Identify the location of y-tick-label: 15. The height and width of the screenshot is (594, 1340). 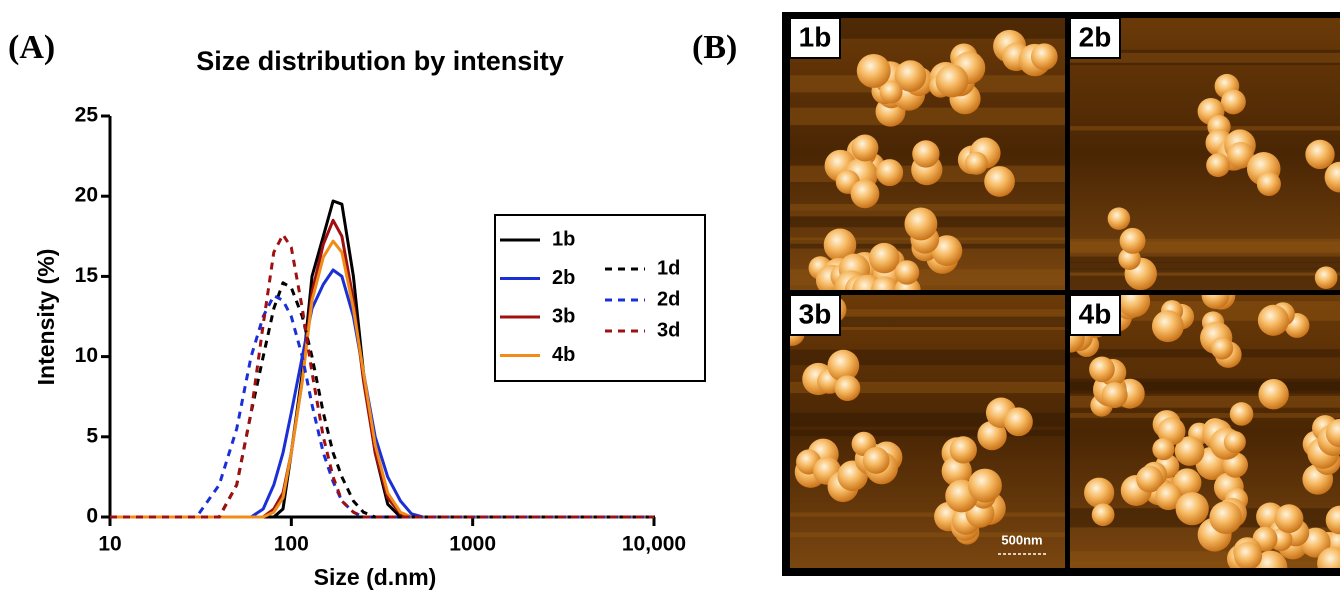
(87, 275).